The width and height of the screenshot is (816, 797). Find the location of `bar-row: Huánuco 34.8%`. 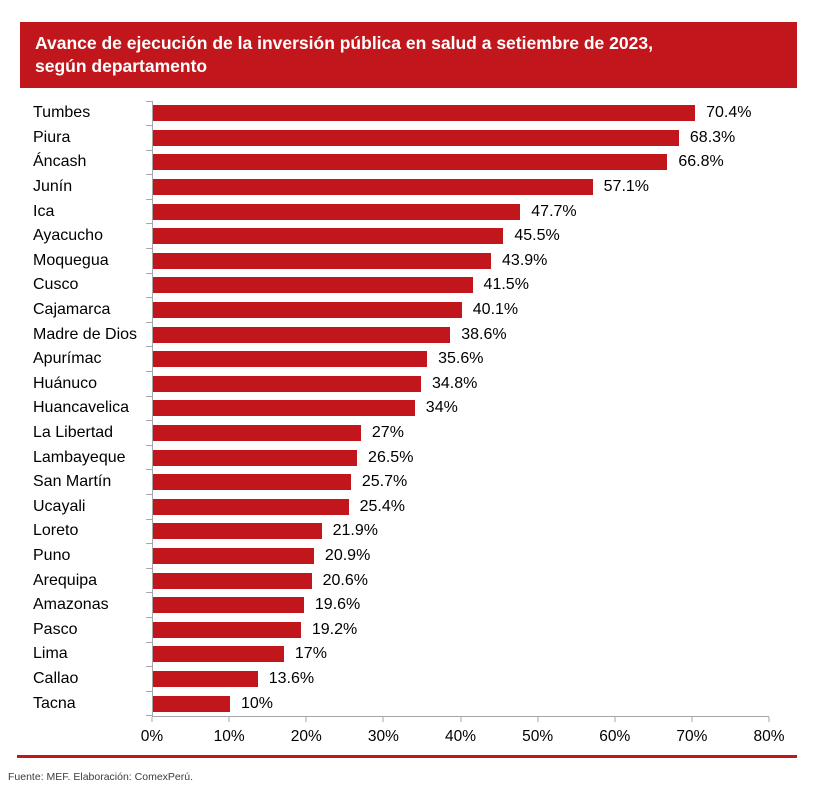

bar-row: Huánuco 34.8% is located at coordinates (408, 384).